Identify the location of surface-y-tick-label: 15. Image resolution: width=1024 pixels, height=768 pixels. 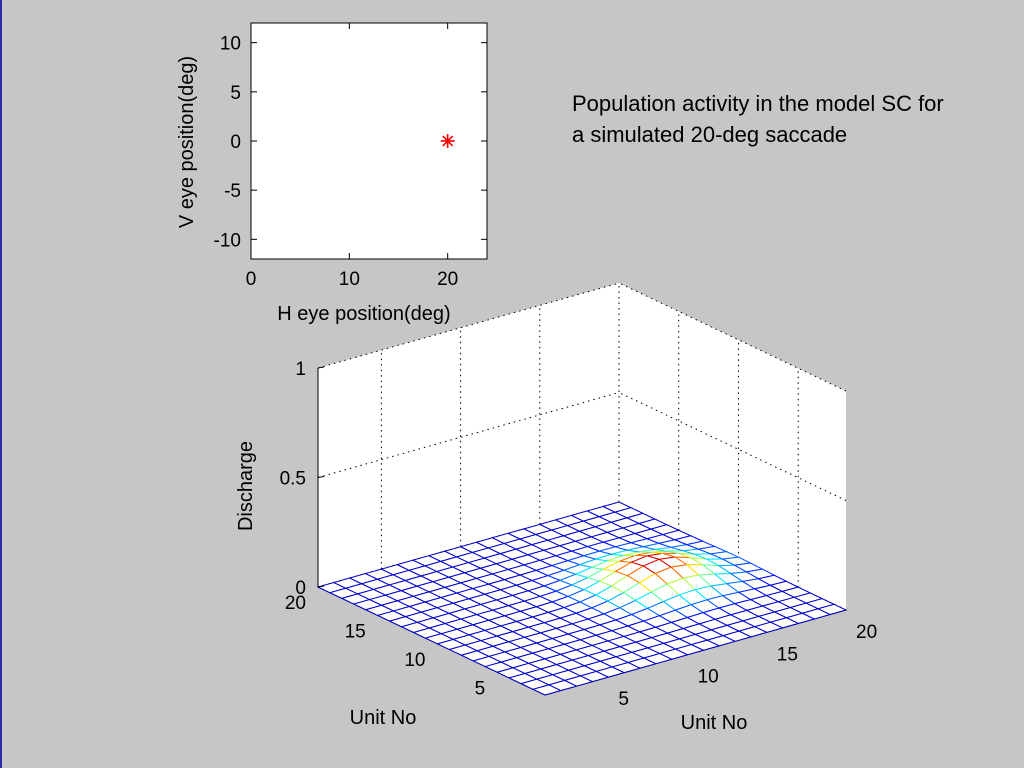
(355, 631).